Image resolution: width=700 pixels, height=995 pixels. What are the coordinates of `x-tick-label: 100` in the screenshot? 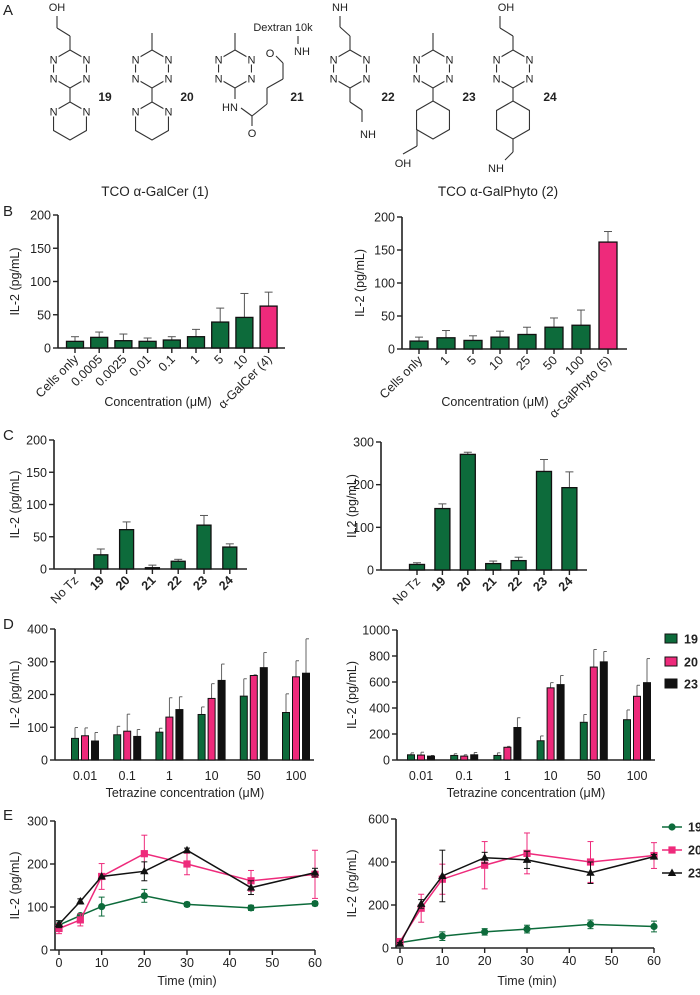 It's located at (296, 776).